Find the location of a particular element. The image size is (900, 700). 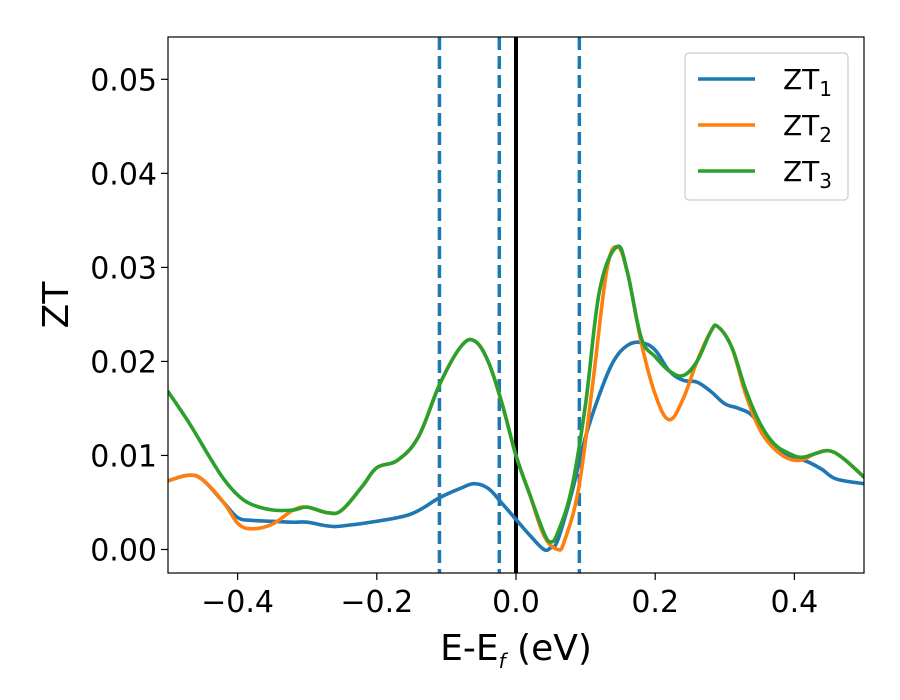

x-axis-label-main: E-E is located at coordinates (469, 648).